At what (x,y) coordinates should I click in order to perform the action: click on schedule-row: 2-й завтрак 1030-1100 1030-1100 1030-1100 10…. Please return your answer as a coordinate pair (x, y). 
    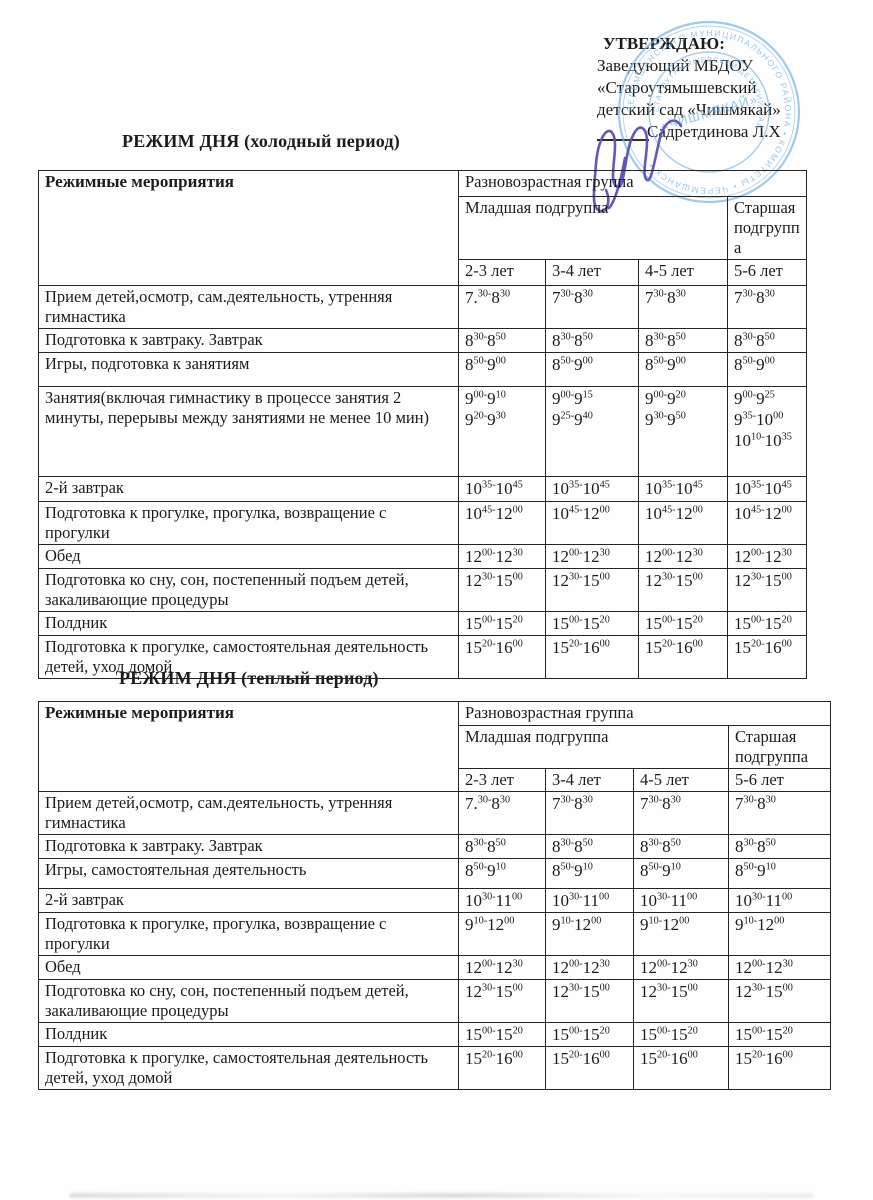
    Looking at the image, I should click on (434, 900).